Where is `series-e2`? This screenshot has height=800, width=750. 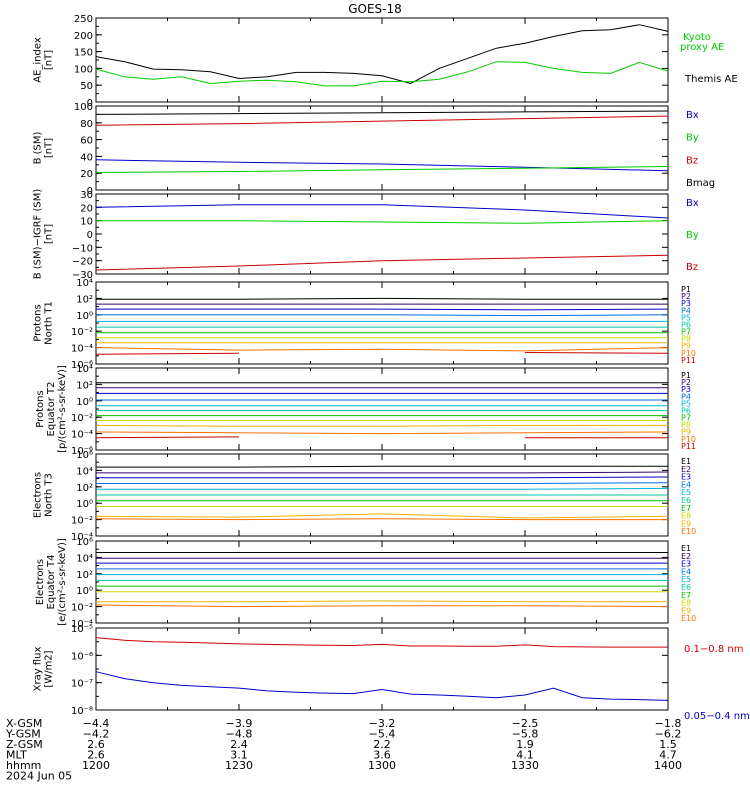
series-e2 is located at coordinates (382, 472).